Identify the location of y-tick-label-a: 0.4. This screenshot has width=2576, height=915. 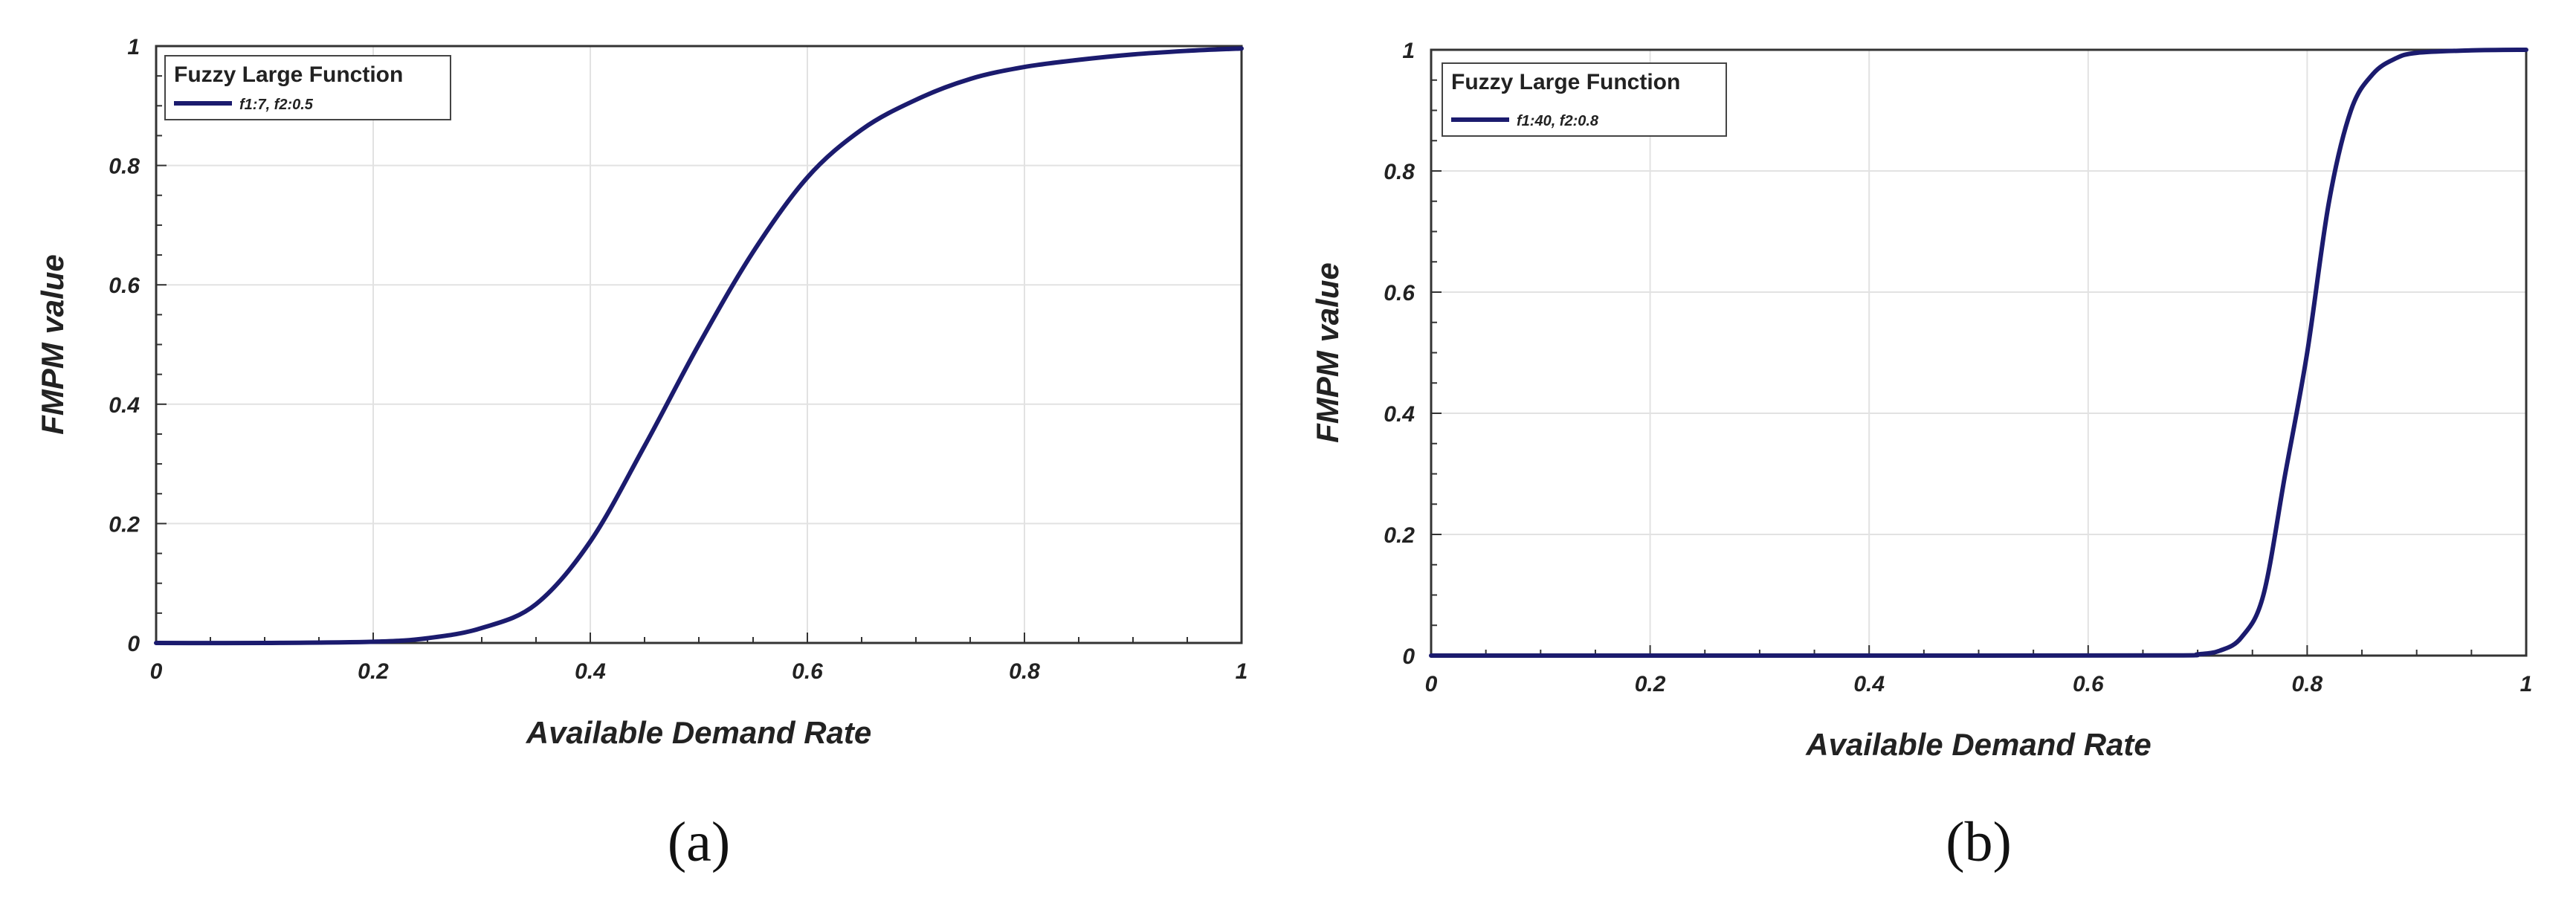
(124, 405).